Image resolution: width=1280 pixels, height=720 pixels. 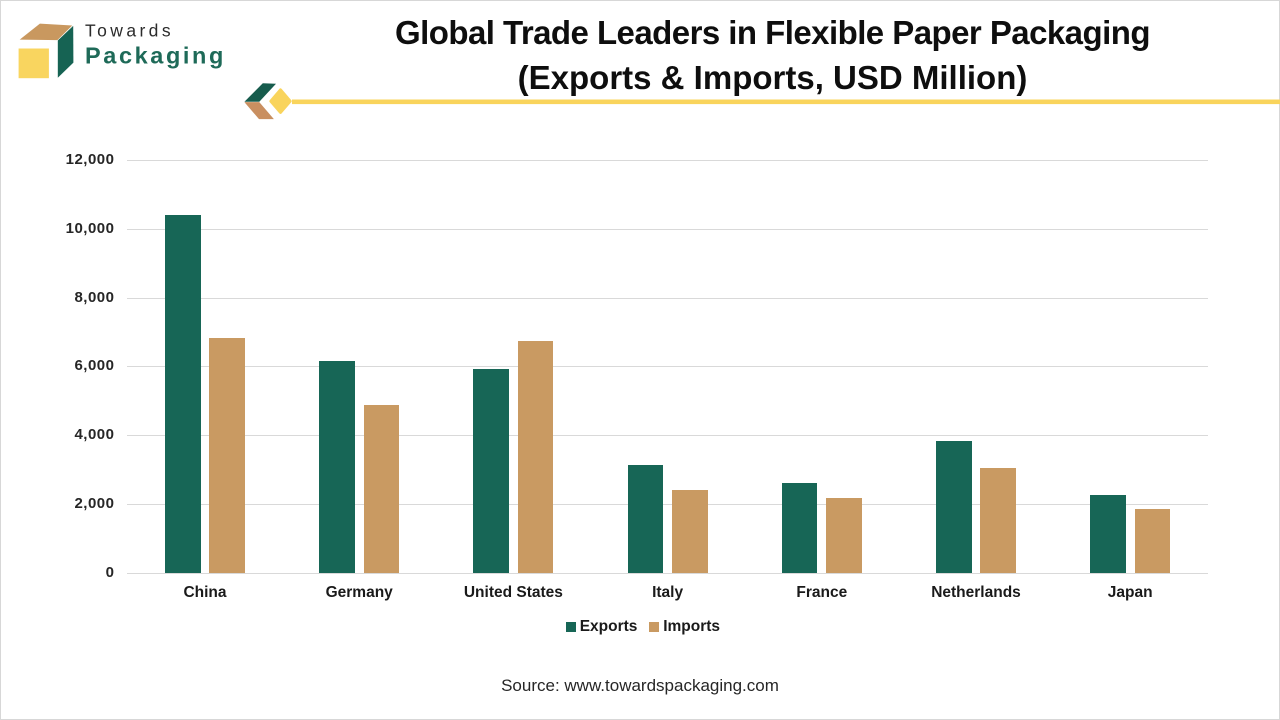 I want to click on svg-text: Packaging, so click(x=155, y=56).